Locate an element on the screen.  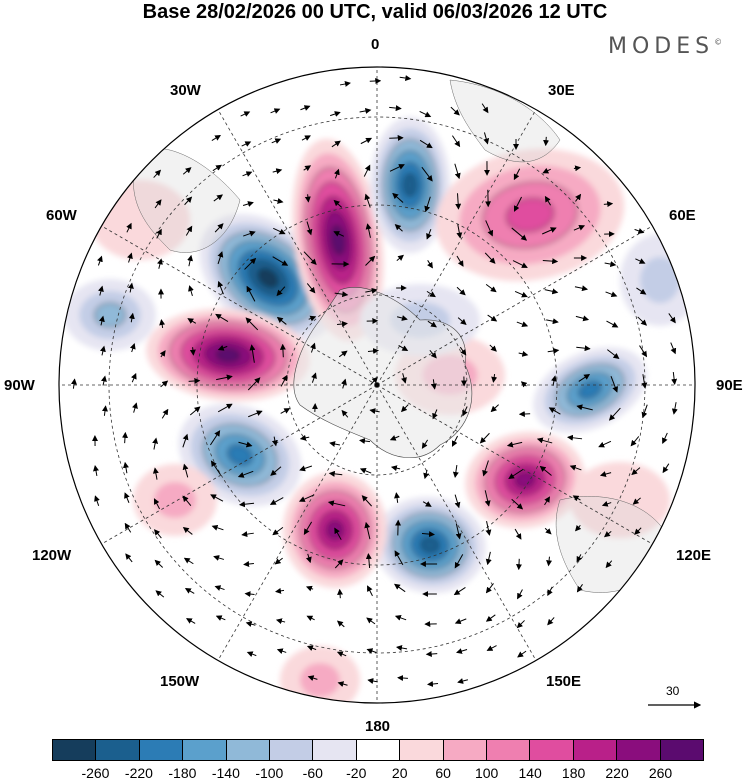
colorbar-tick-label: 20 is located at coordinates (399, 773).